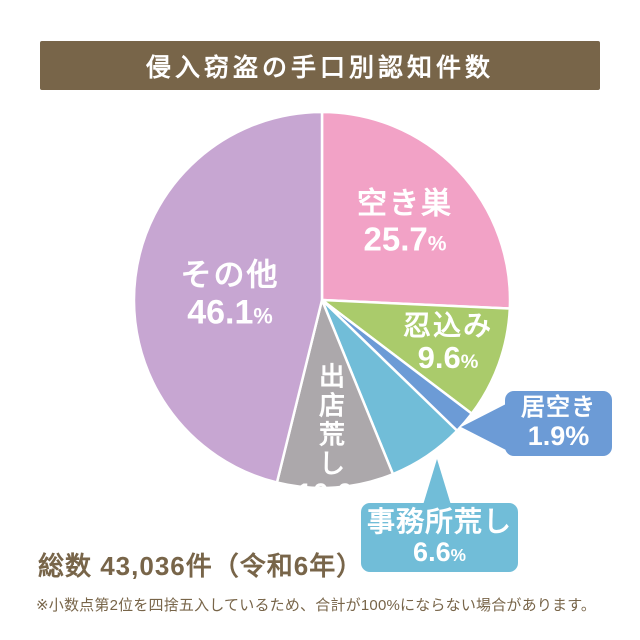  What do you see at coordinates (395, 239) in the screenshot?
I see `percent-value: 25.7` at bounding box center [395, 239].